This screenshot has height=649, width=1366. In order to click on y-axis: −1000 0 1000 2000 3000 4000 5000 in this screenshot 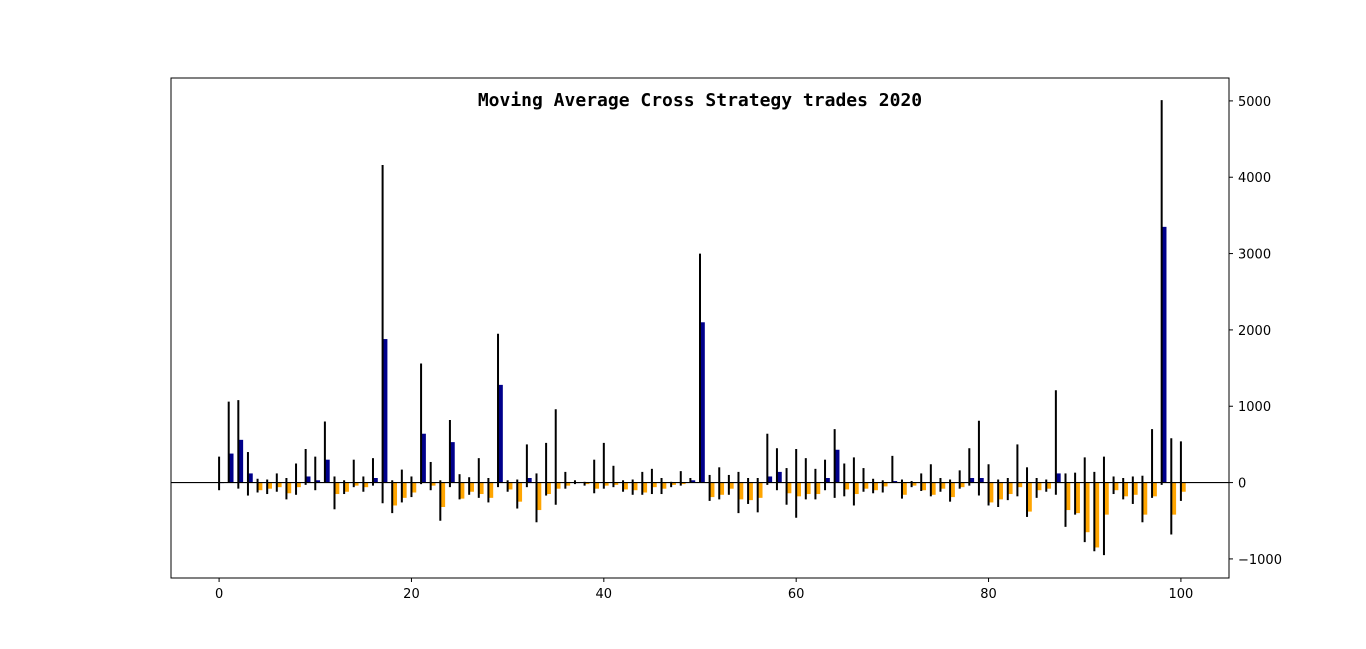, I will do `click(1255, 331)`.